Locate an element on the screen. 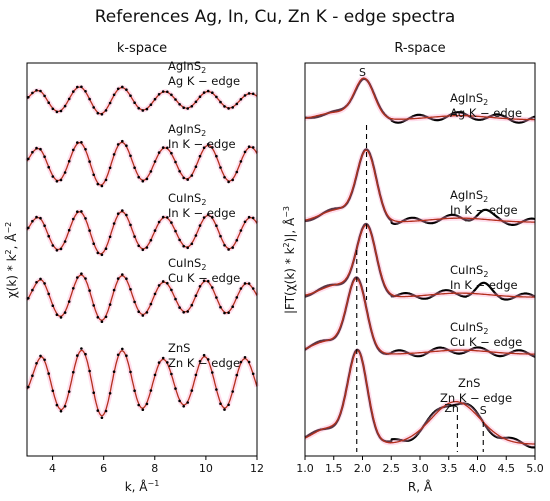  rspace-spectrum-compound-4: ZnS is located at coordinates (469, 383).